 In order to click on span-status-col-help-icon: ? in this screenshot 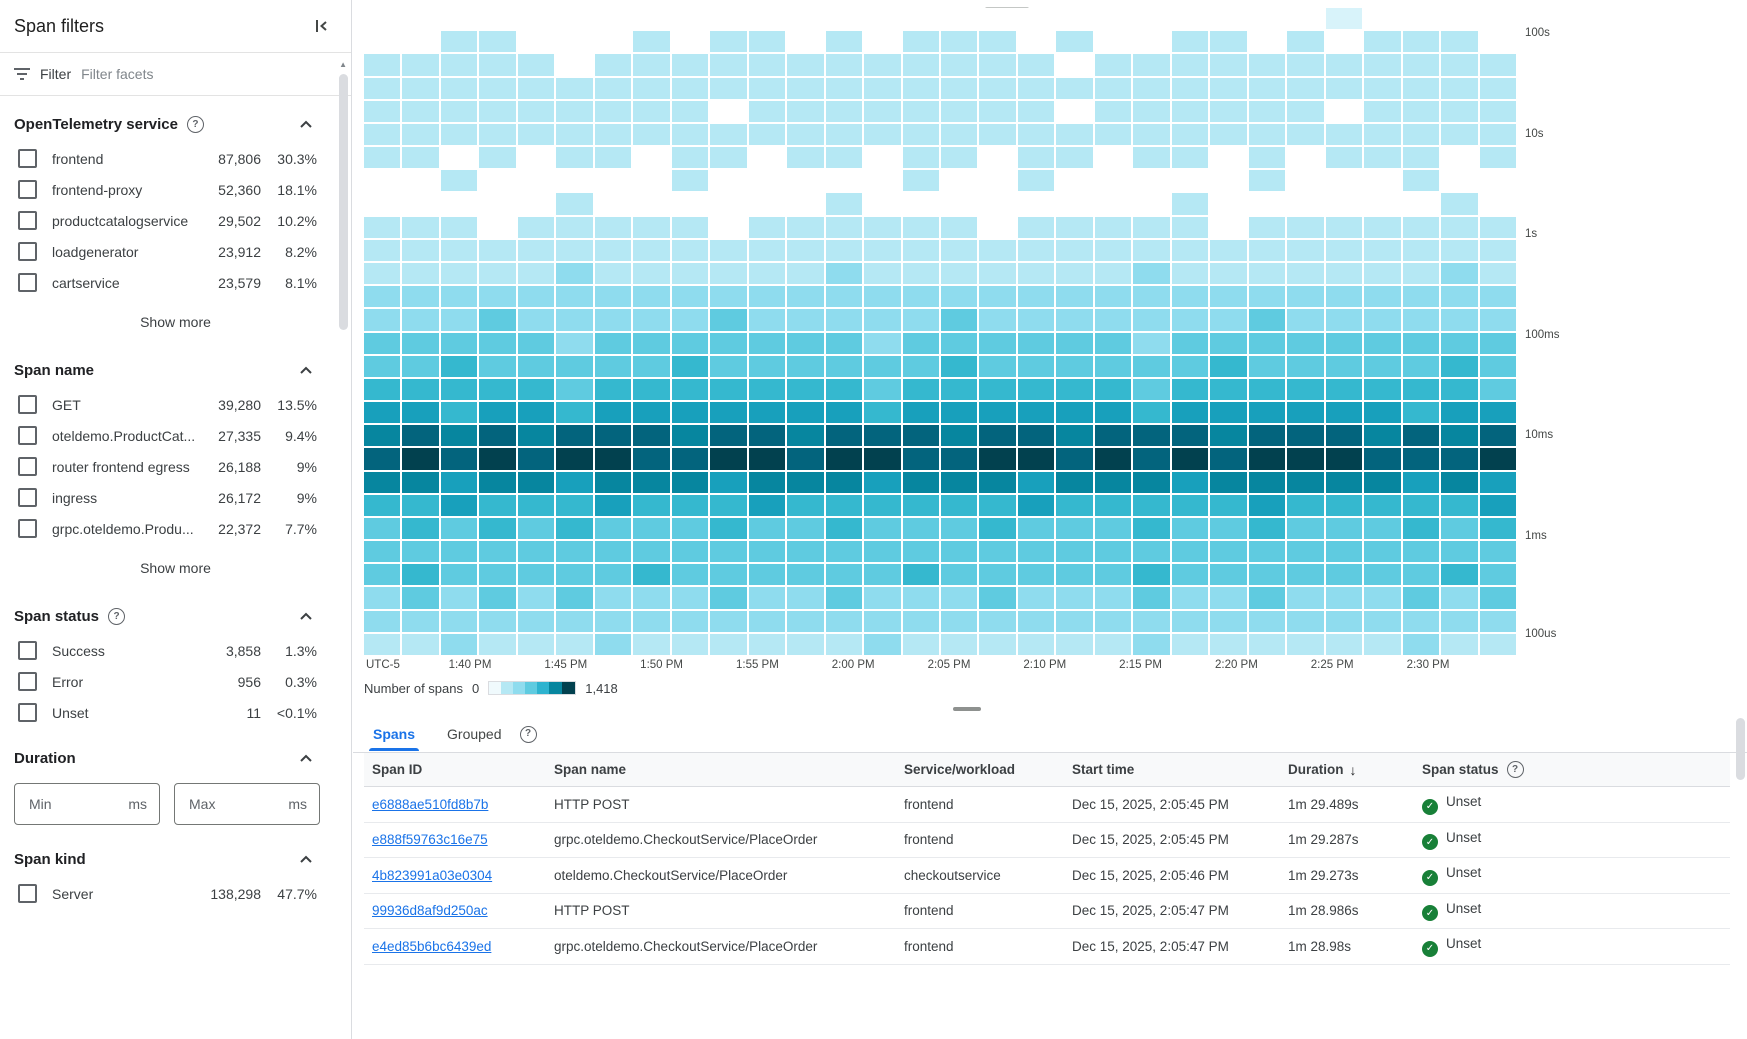, I will do `click(1515, 769)`.